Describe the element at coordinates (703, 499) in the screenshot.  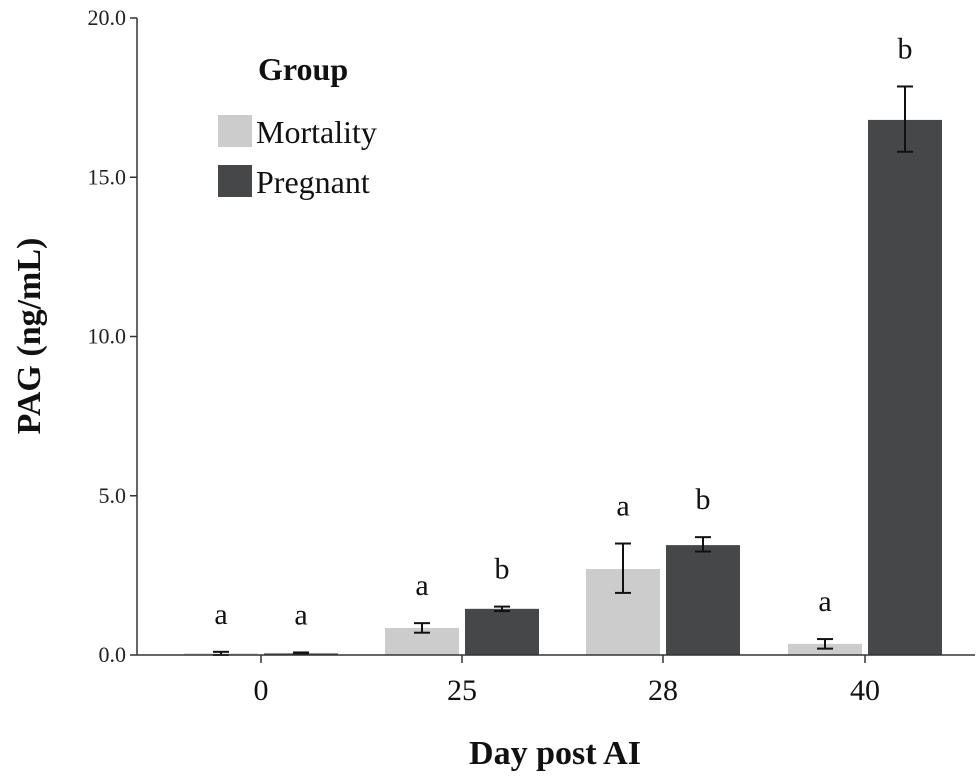
I see `sig-label-pregnant-28: b` at that location.